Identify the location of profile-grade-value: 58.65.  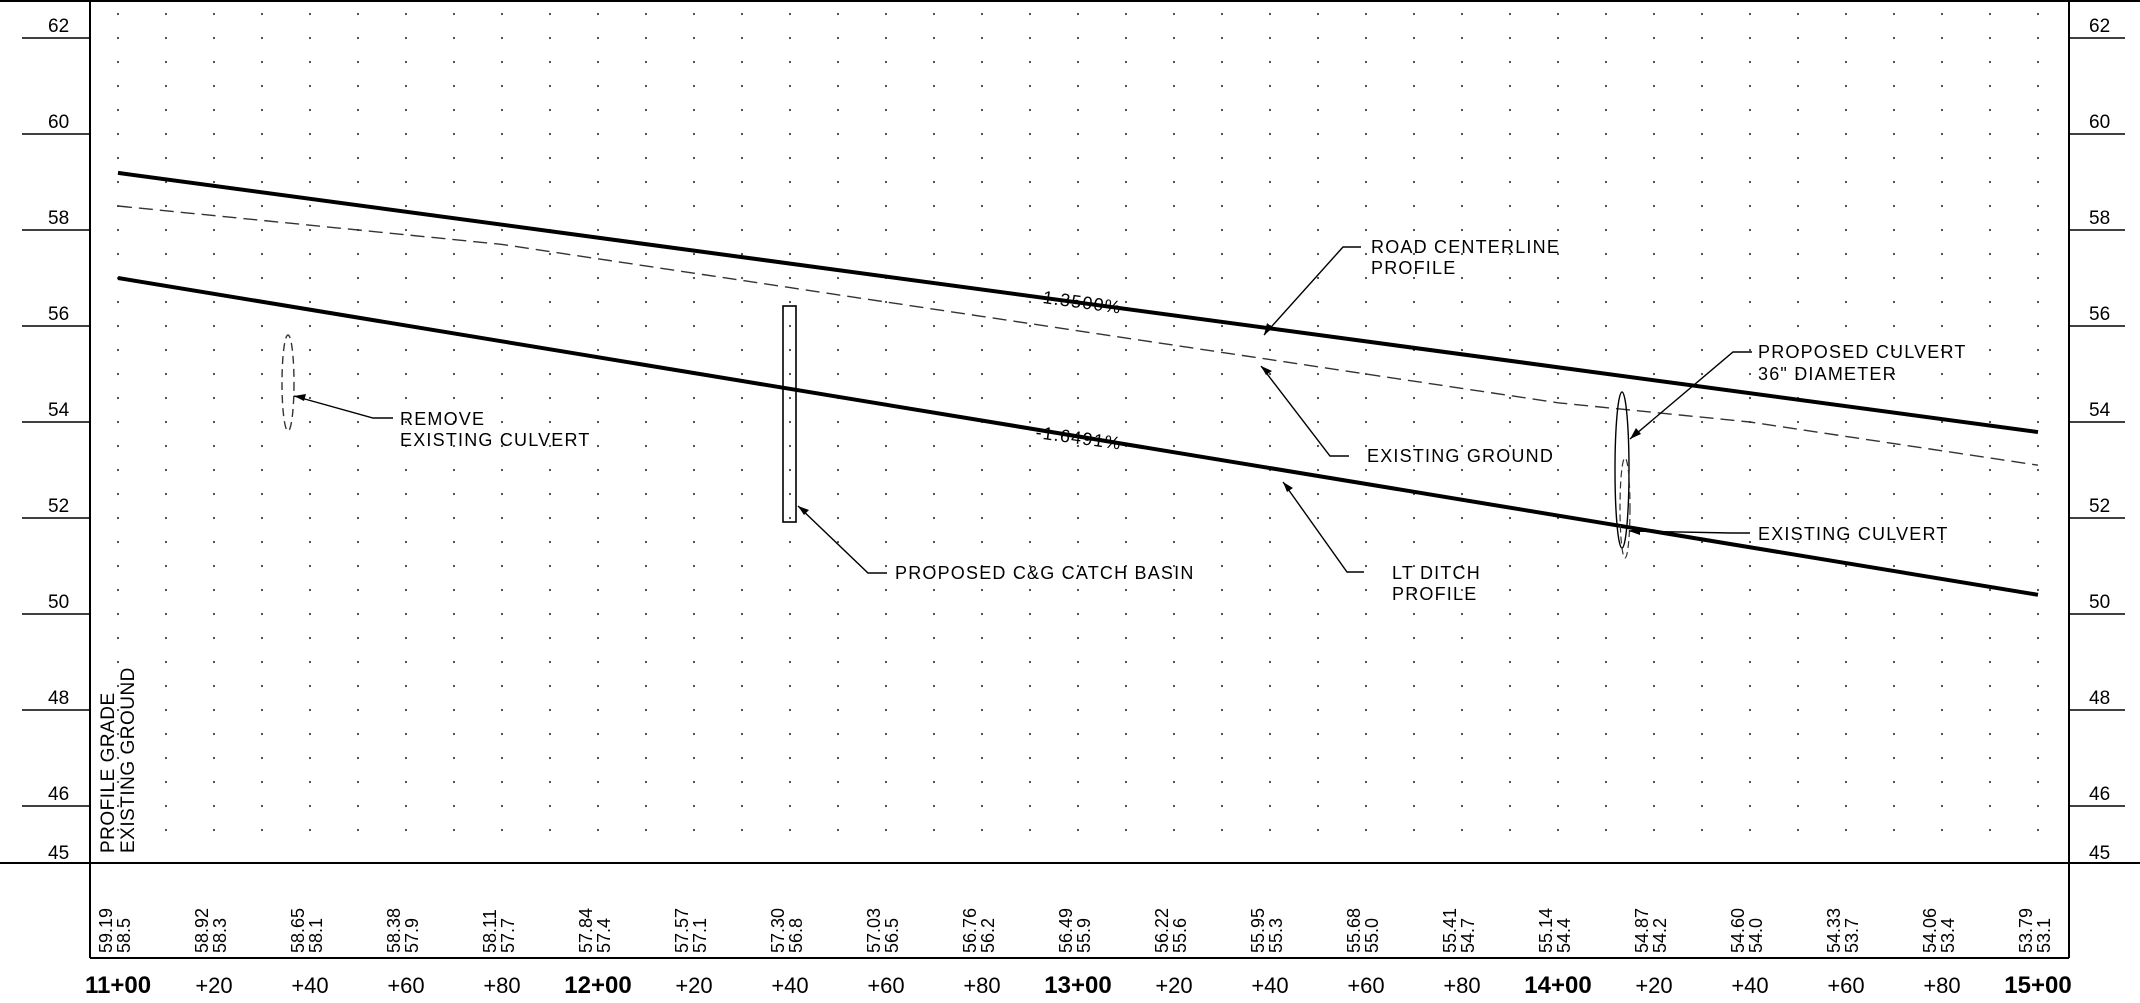
(298, 930).